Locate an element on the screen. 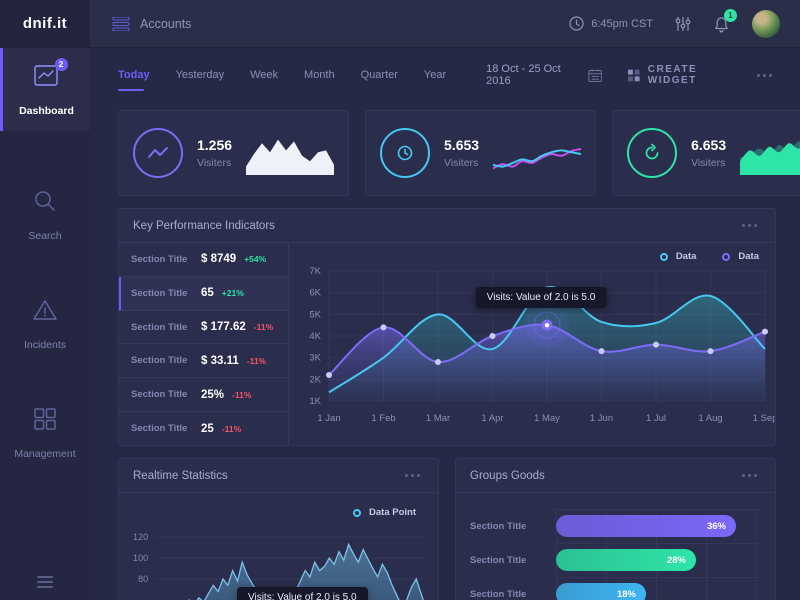  group-bar: 36% is located at coordinates (646, 526).